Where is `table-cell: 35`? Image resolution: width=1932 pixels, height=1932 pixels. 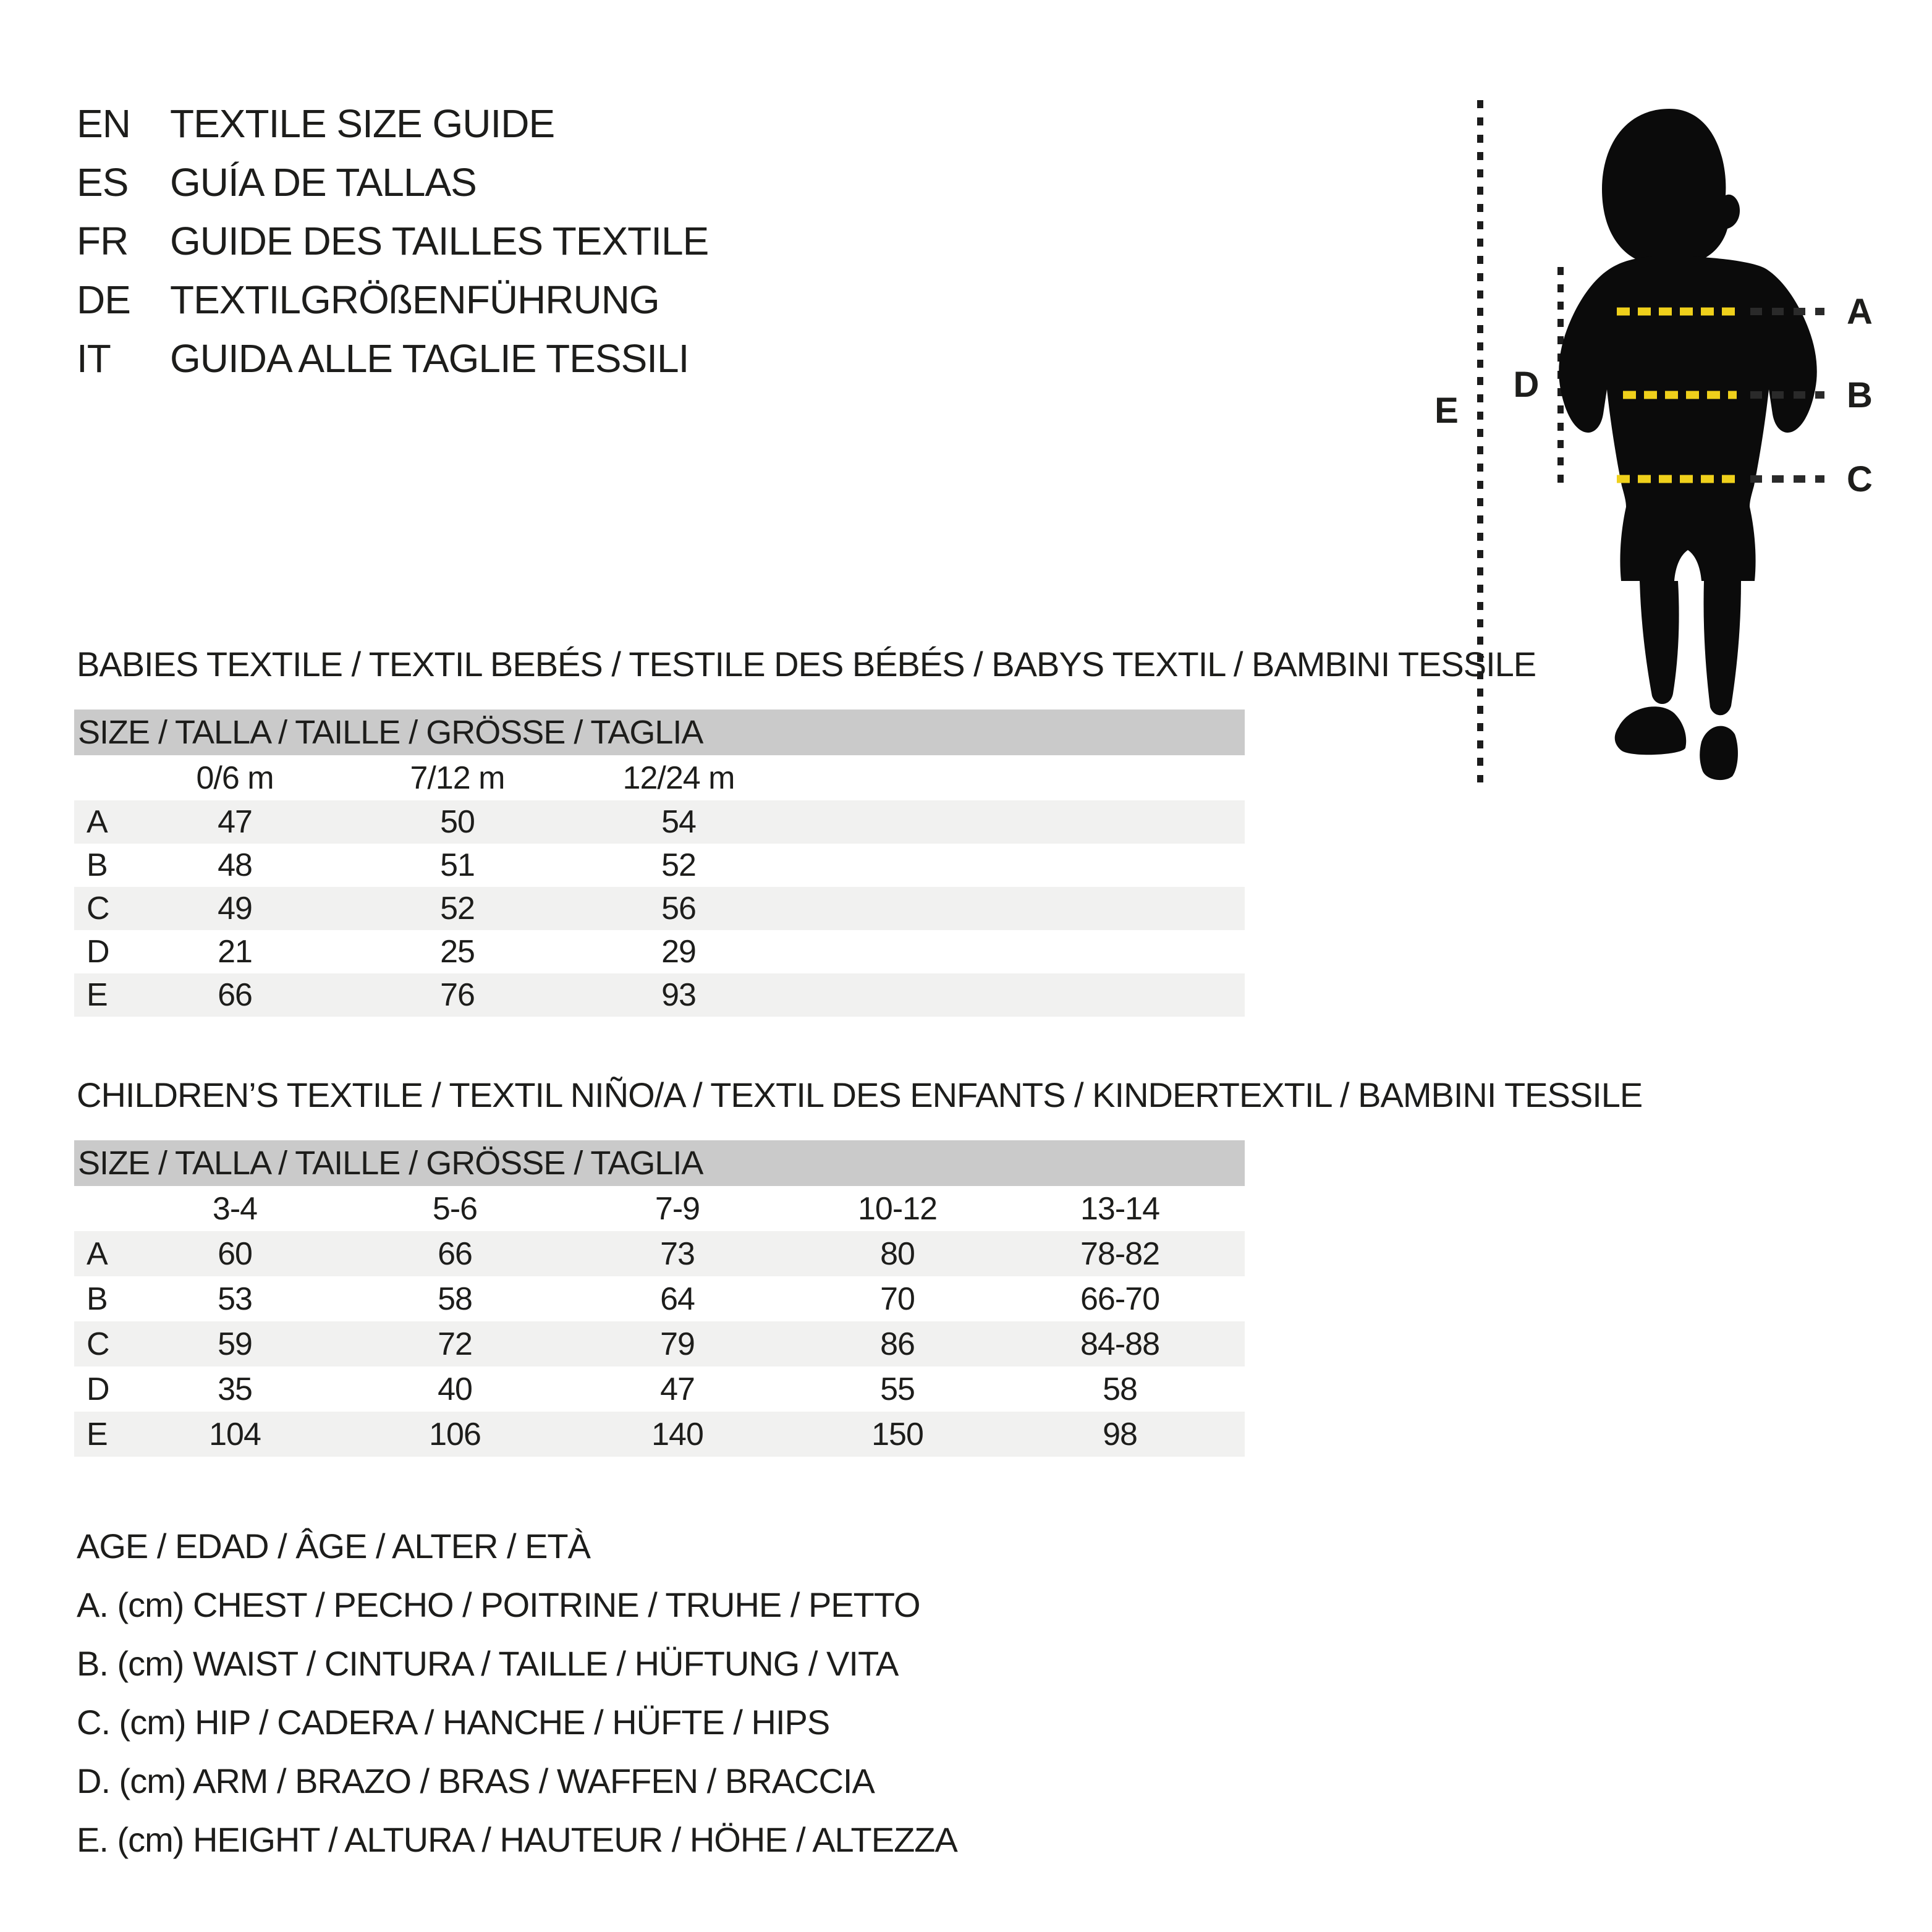 table-cell: 35 is located at coordinates (235, 1389).